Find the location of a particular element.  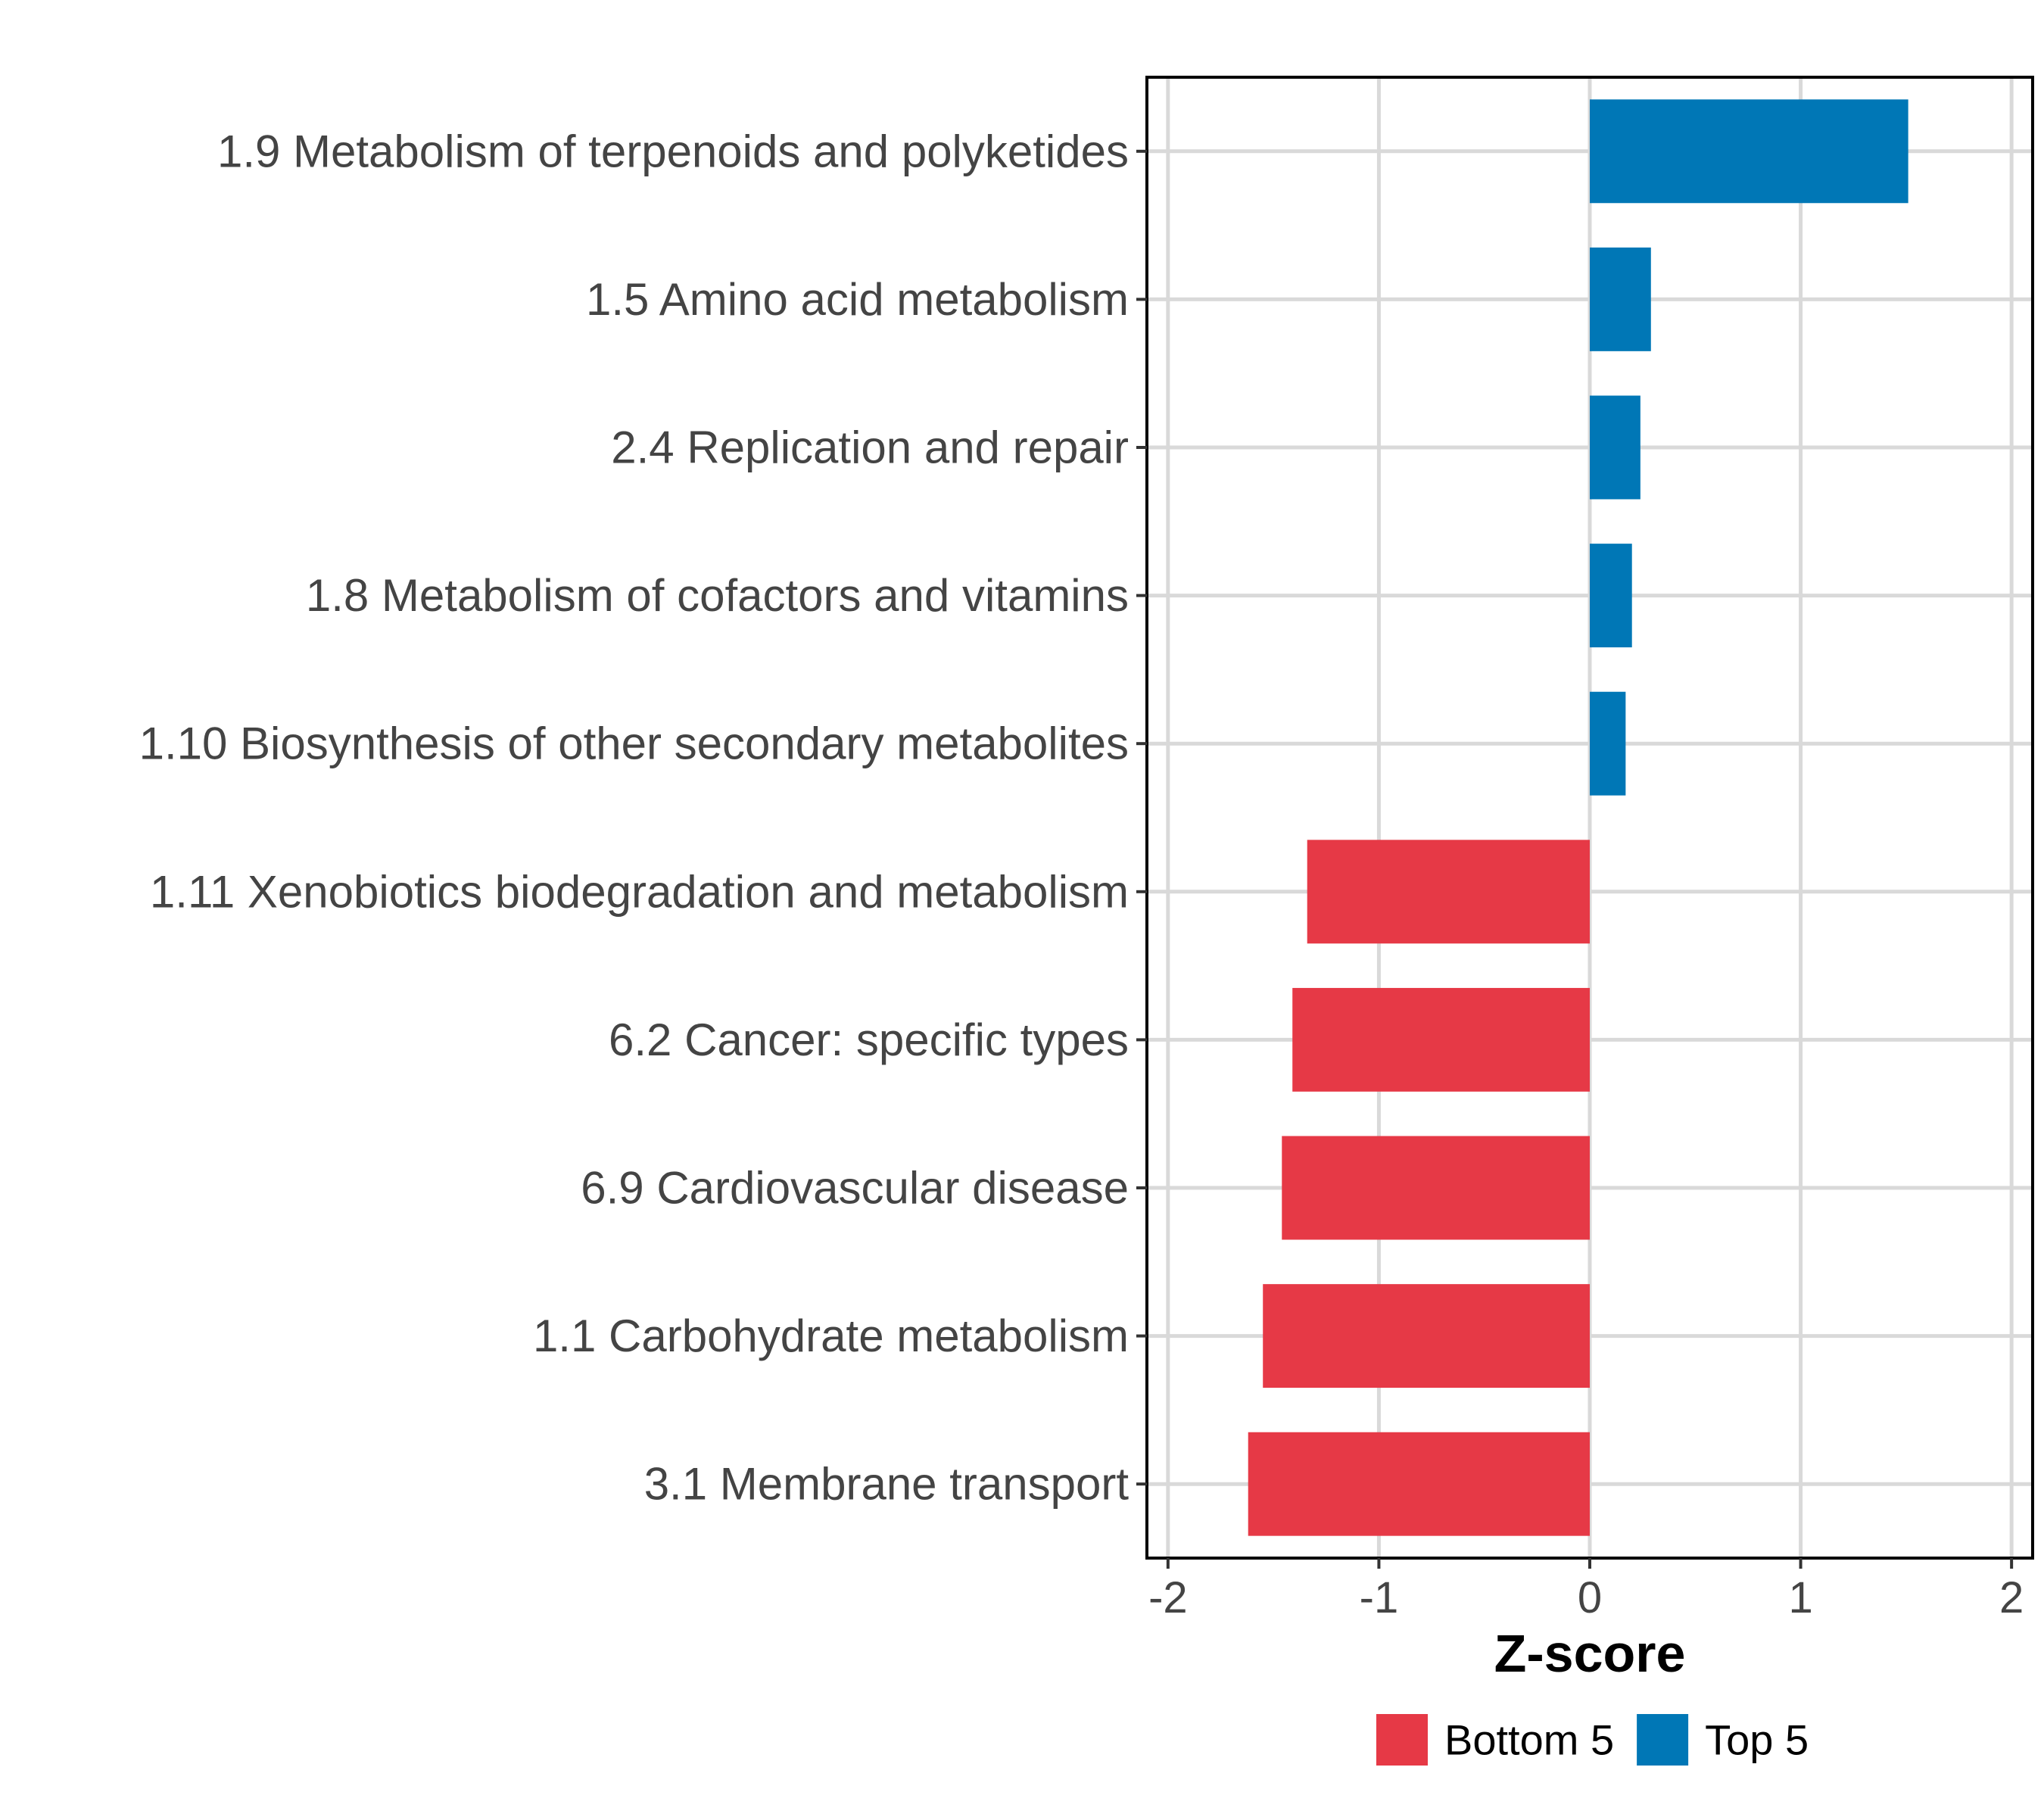

x-tick-label: 0 is located at coordinates (1590, 1597).